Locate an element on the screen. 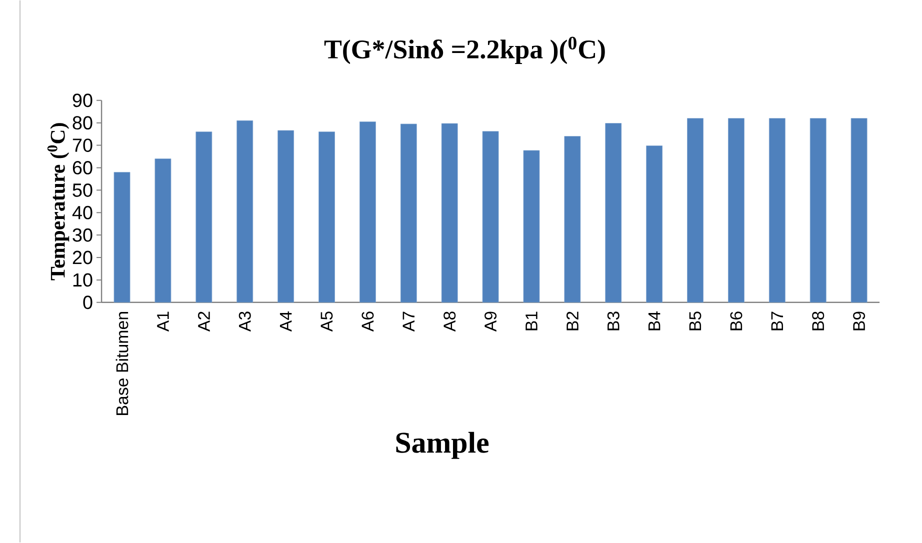  x-tick-label: A4 is located at coordinates (286, 322).